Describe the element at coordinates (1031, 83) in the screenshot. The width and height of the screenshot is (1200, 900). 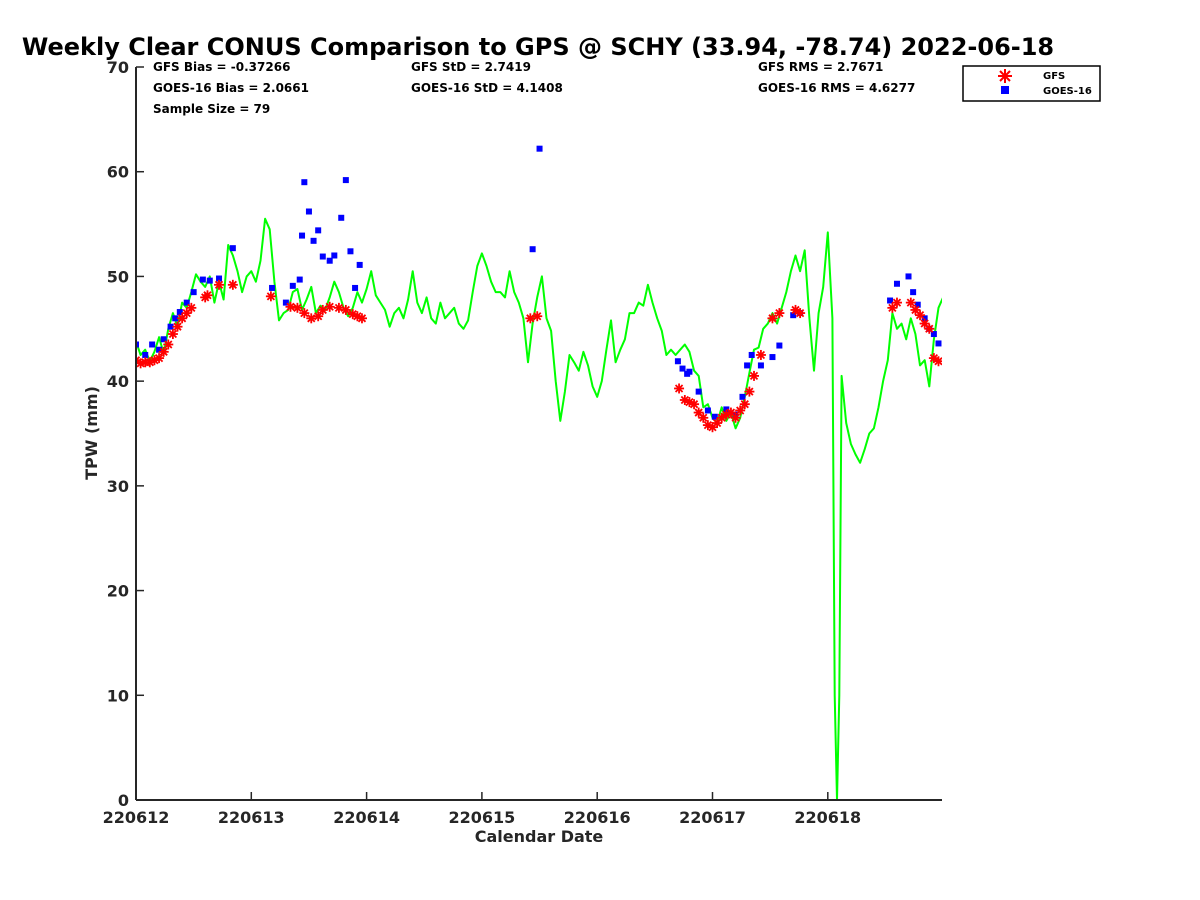
I see `legend-box` at that location.